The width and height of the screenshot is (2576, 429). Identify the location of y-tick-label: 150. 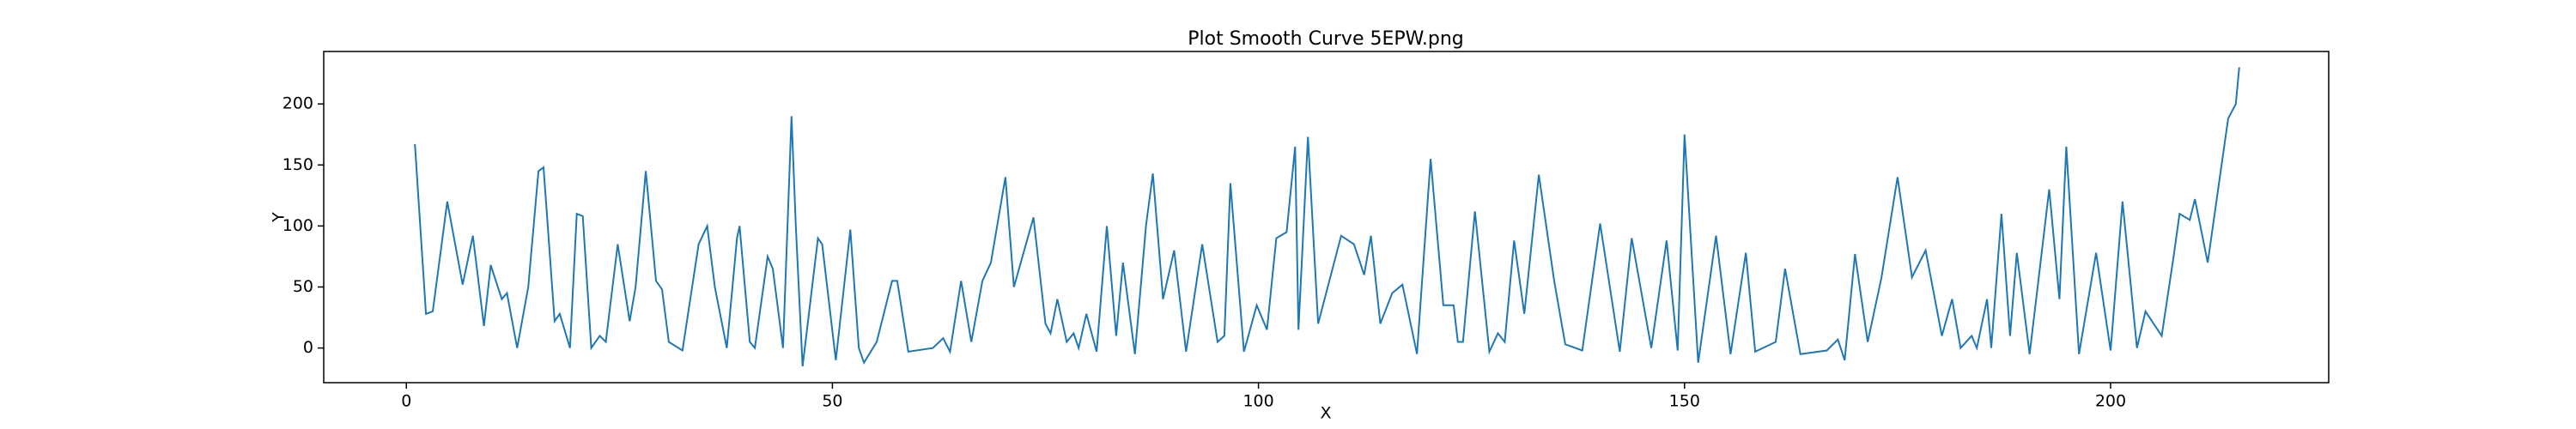
(298, 164).